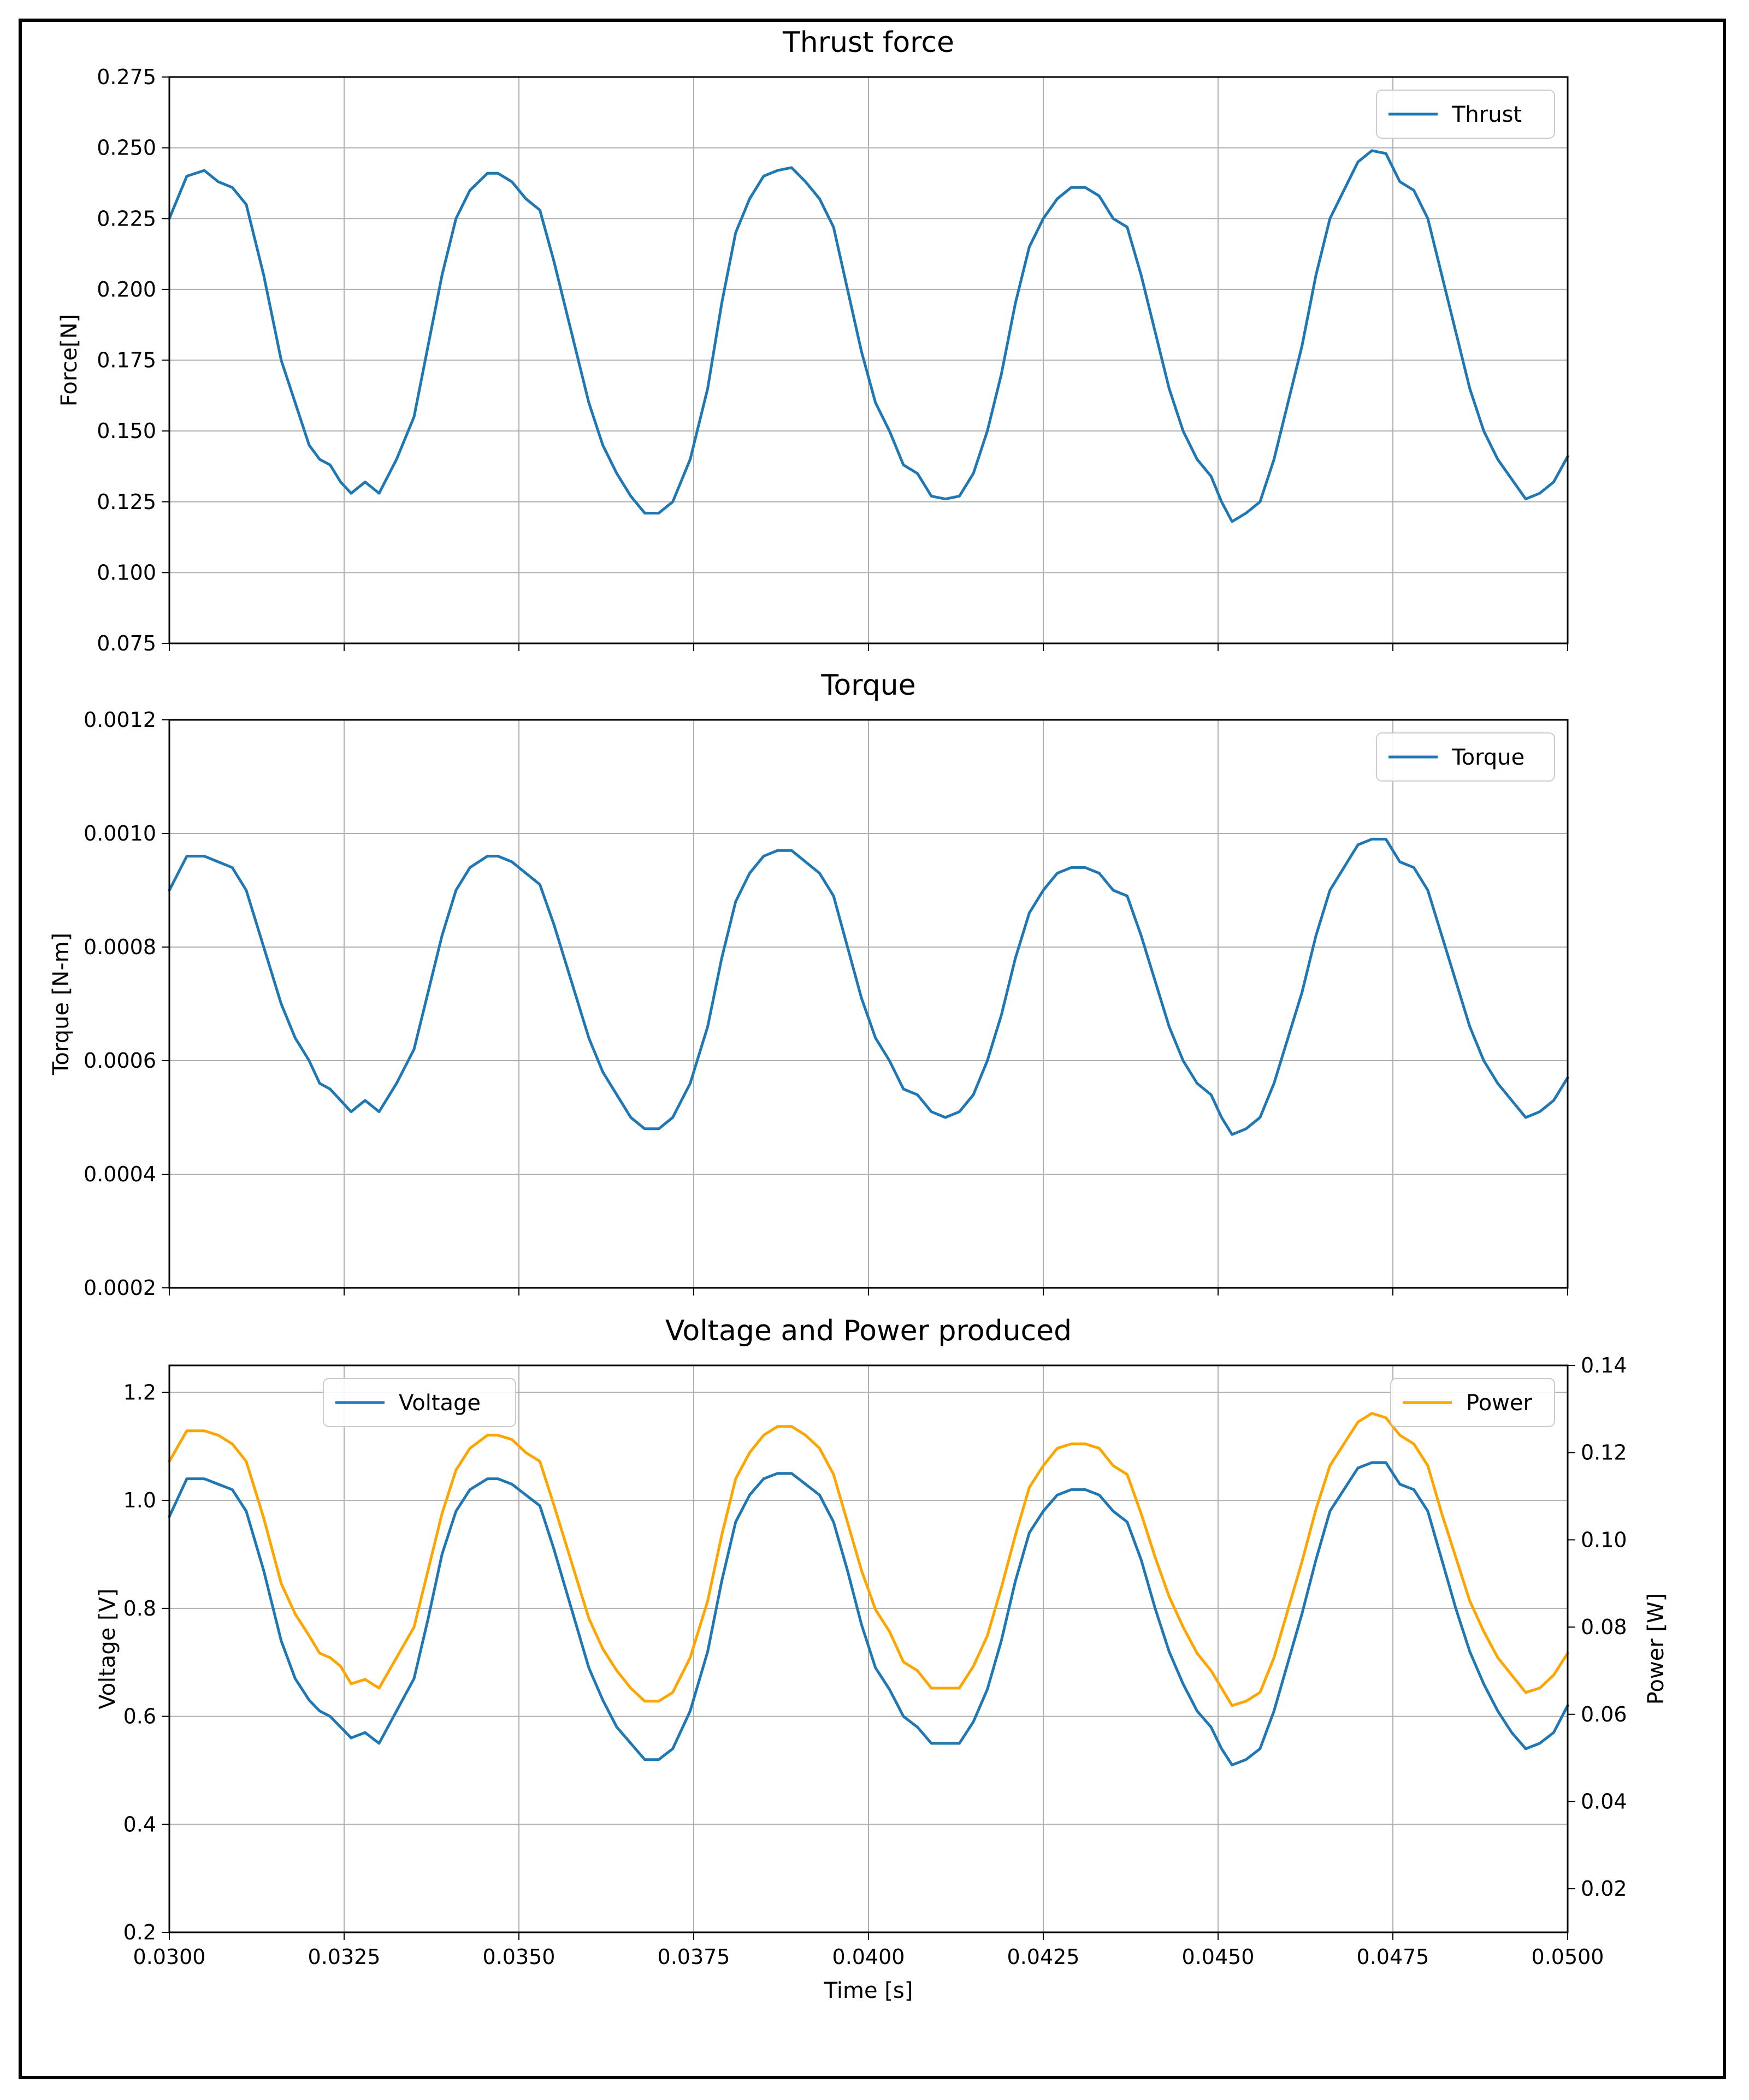  What do you see at coordinates (1604, 1540) in the screenshot?
I see `y-right-tick-label: 0.10` at bounding box center [1604, 1540].